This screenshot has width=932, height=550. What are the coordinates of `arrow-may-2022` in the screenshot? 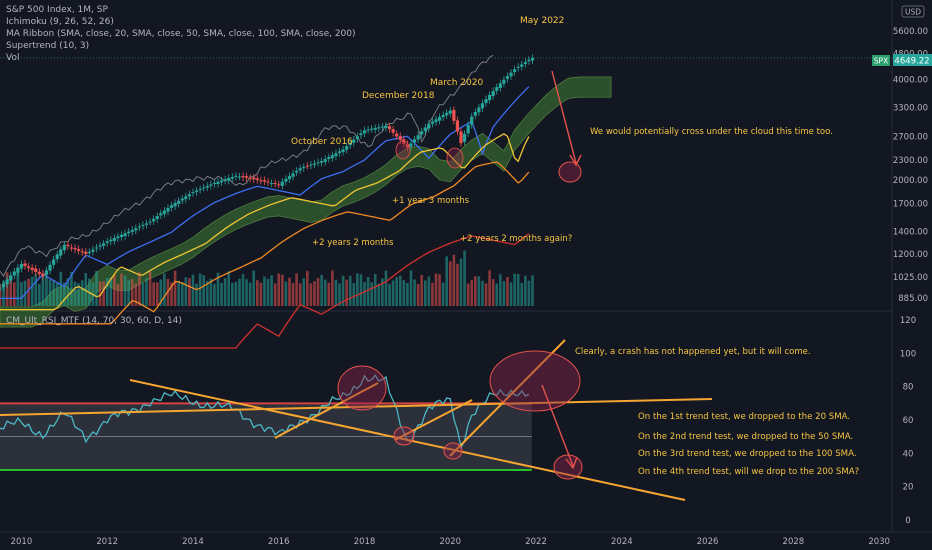 It's located at (564, 117).